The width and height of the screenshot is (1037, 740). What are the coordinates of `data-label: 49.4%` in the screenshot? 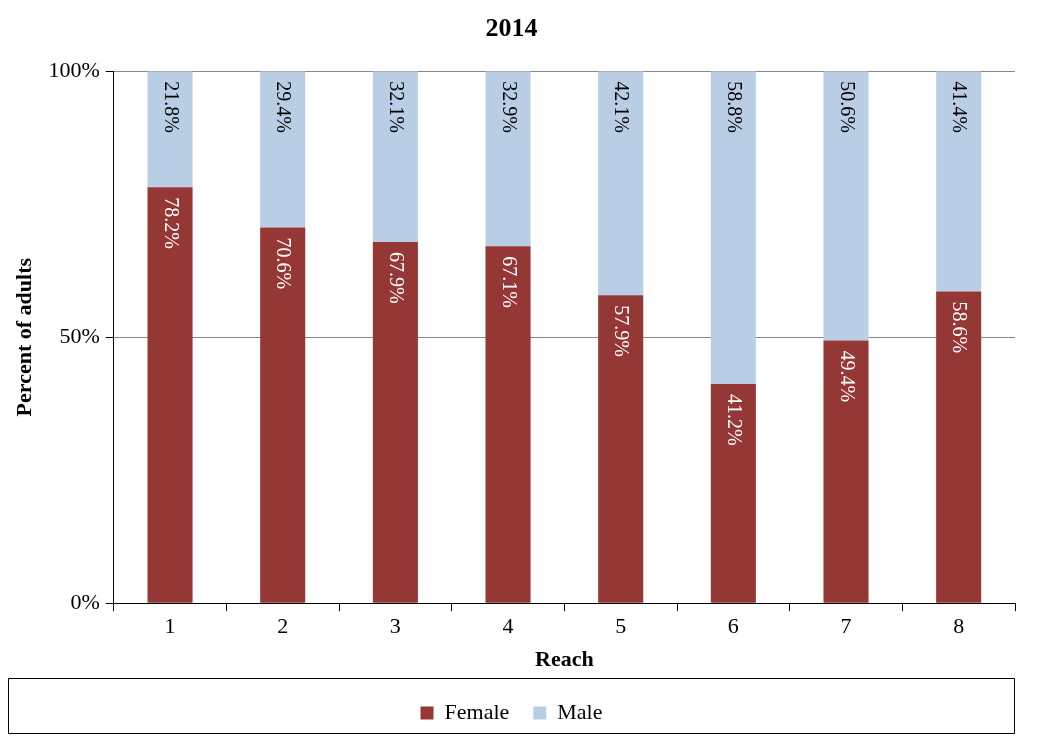 It's located at (847, 376).